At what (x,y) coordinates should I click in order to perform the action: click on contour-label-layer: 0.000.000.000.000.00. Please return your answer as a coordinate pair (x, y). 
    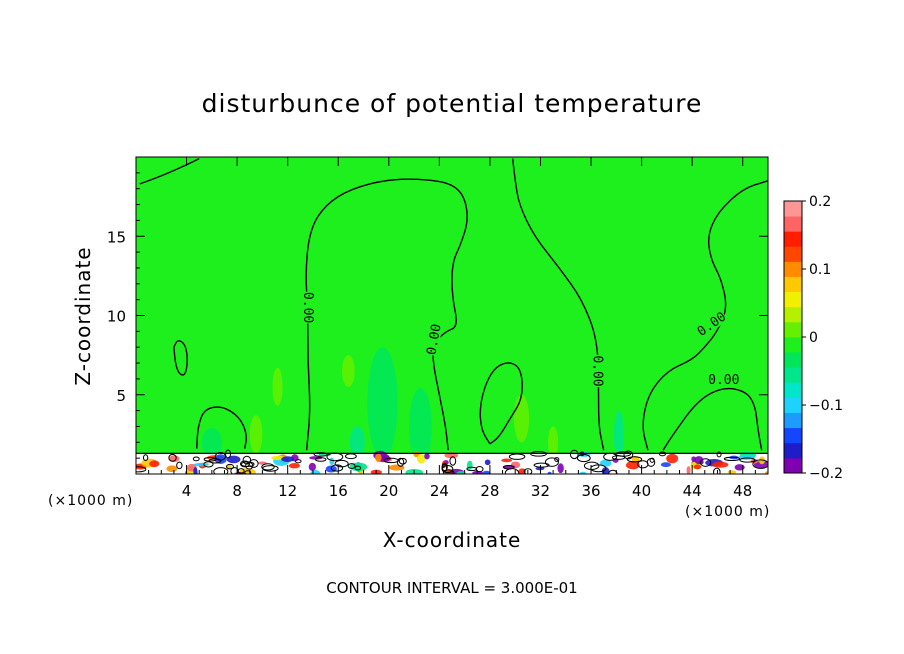
    Looking at the image, I should click on (520, 339).